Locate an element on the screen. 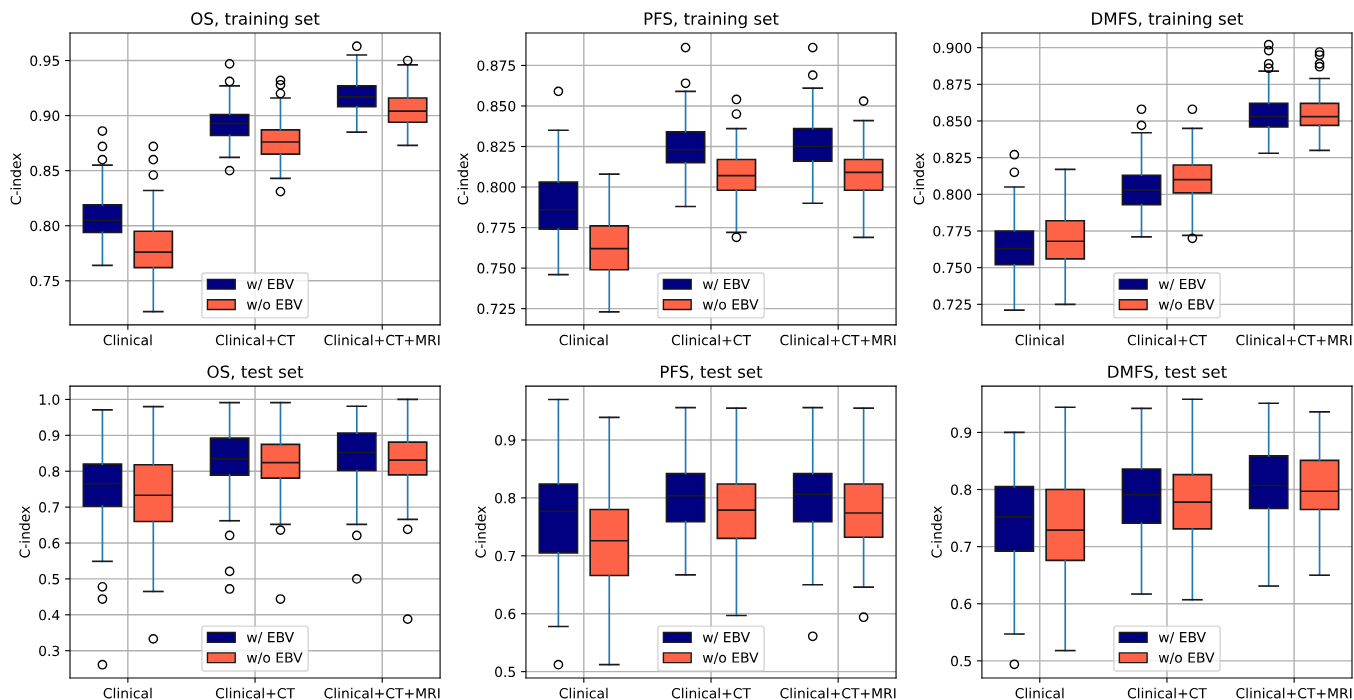 Image resolution: width=1354 pixels, height=700 pixels. y-tick-label: 0.3 is located at coordinates (49, 651).